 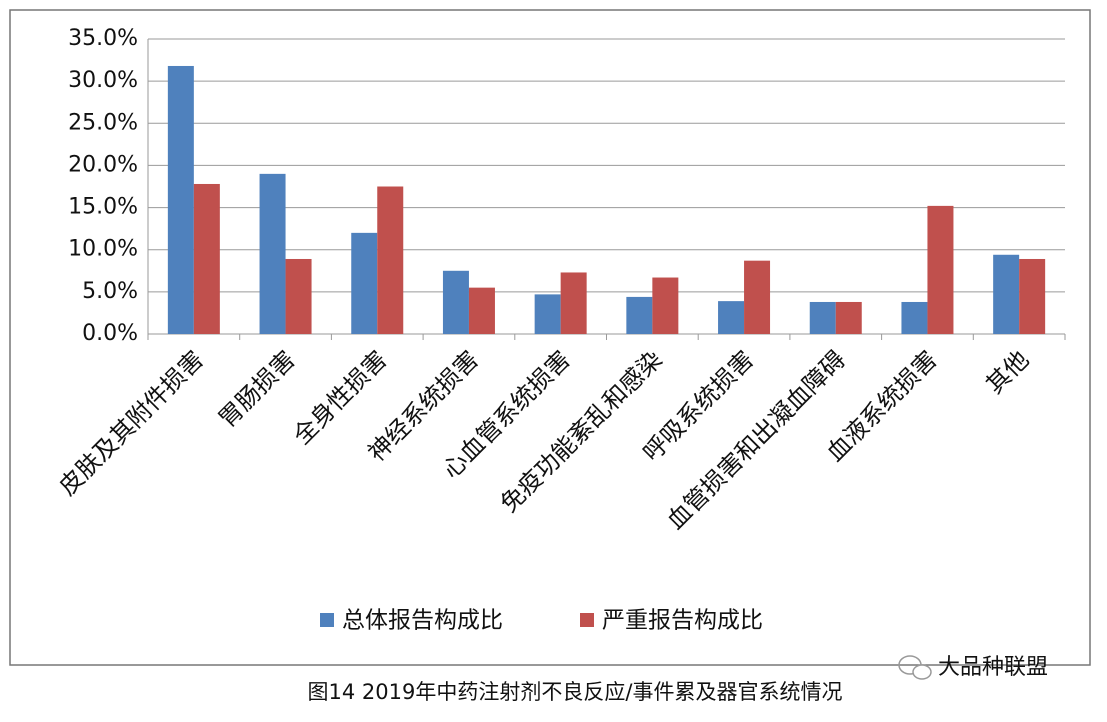 I want to click on y-tick-label: 35.0%, so click(x=103, y=38).